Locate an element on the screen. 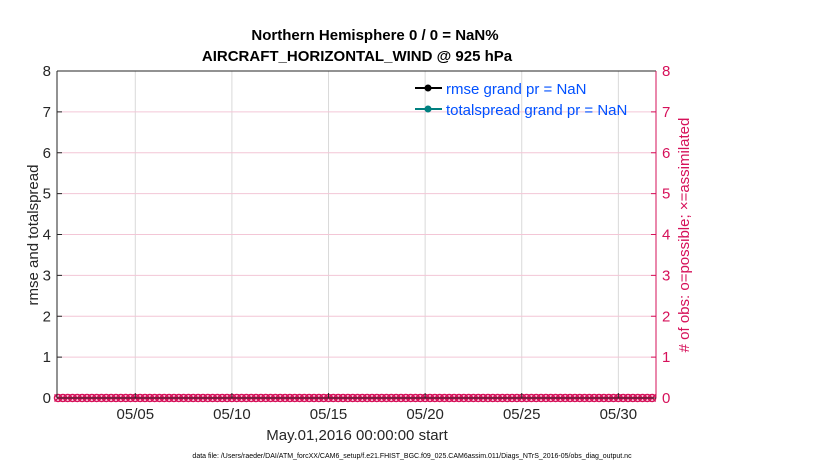  y-tick-label-right: 3 is located at coordinates (666, 275).